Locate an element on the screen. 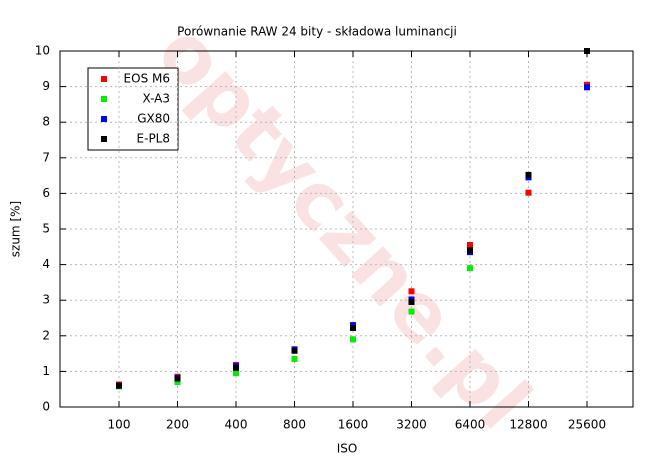 This screenshot has height=463, width=670. y-tick-label: 10 is located at coordinates (42, 51).